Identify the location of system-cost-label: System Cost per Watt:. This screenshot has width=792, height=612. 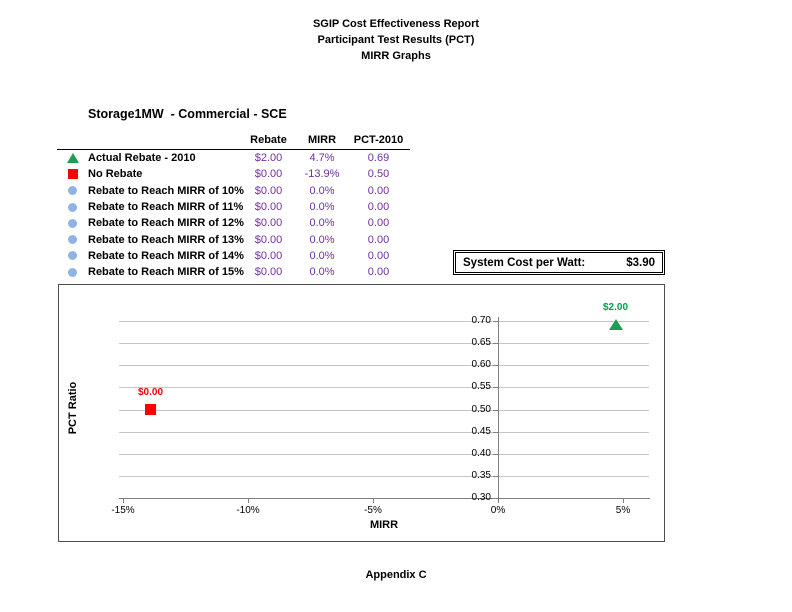
(524, 262).